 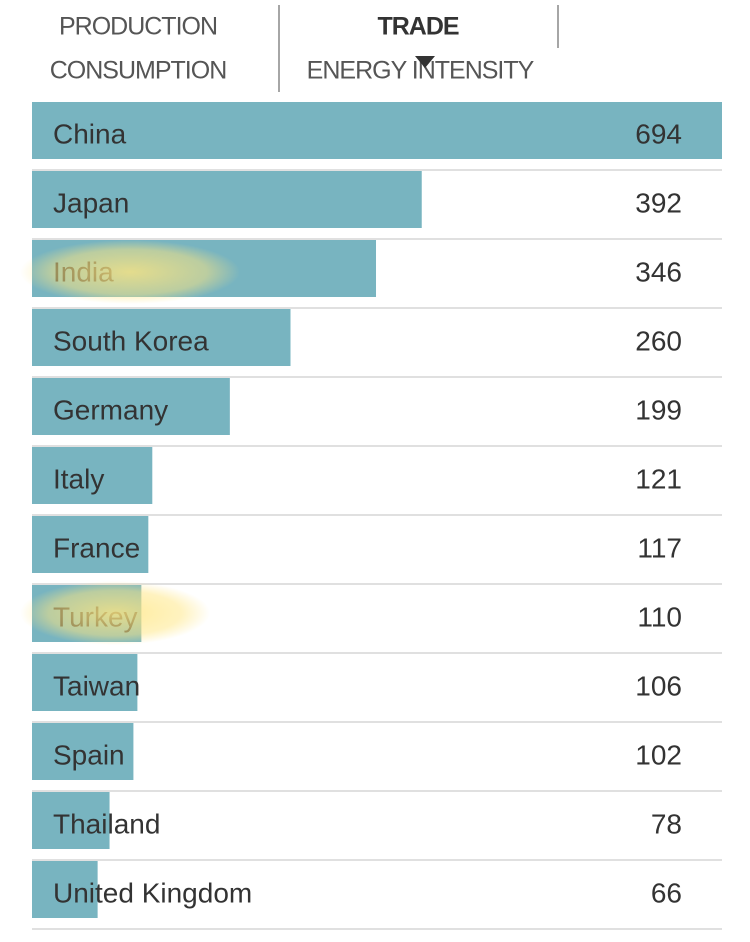 What do you see at coordinates (110, 409) in the screenshot?
I see `category-label: Germany` at bounding box center [110, 409].